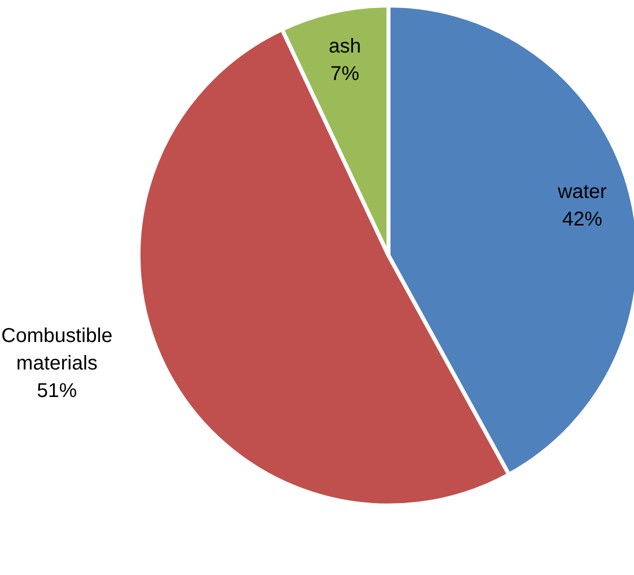  I want to click on data-label: 51%, so click(57, 391).